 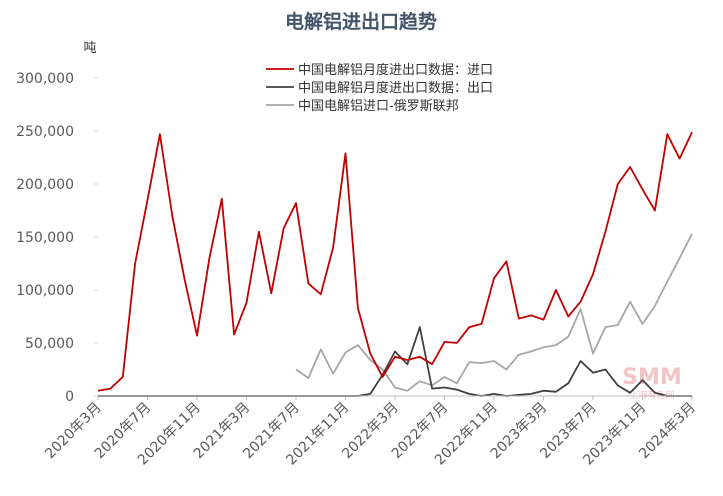 I want to click on y-axis-unit-label: 吨, so click(x=89, y=48).